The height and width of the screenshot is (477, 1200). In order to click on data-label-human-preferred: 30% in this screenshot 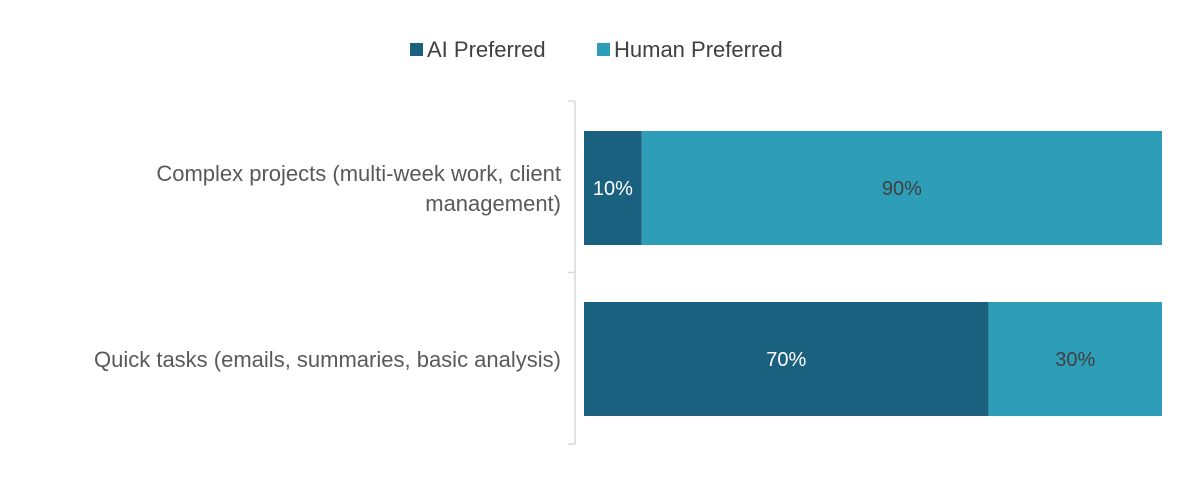, I will do `click(1075, 360)`.